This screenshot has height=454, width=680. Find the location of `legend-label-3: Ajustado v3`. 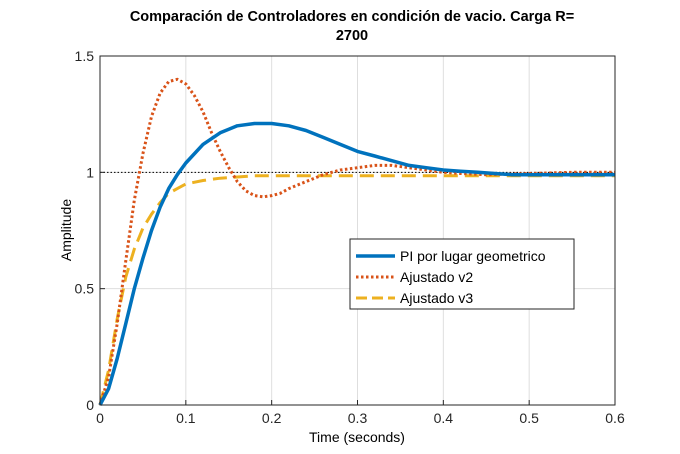

legend-label-3: Ajustado v3 is located at coordinates (436, 298).